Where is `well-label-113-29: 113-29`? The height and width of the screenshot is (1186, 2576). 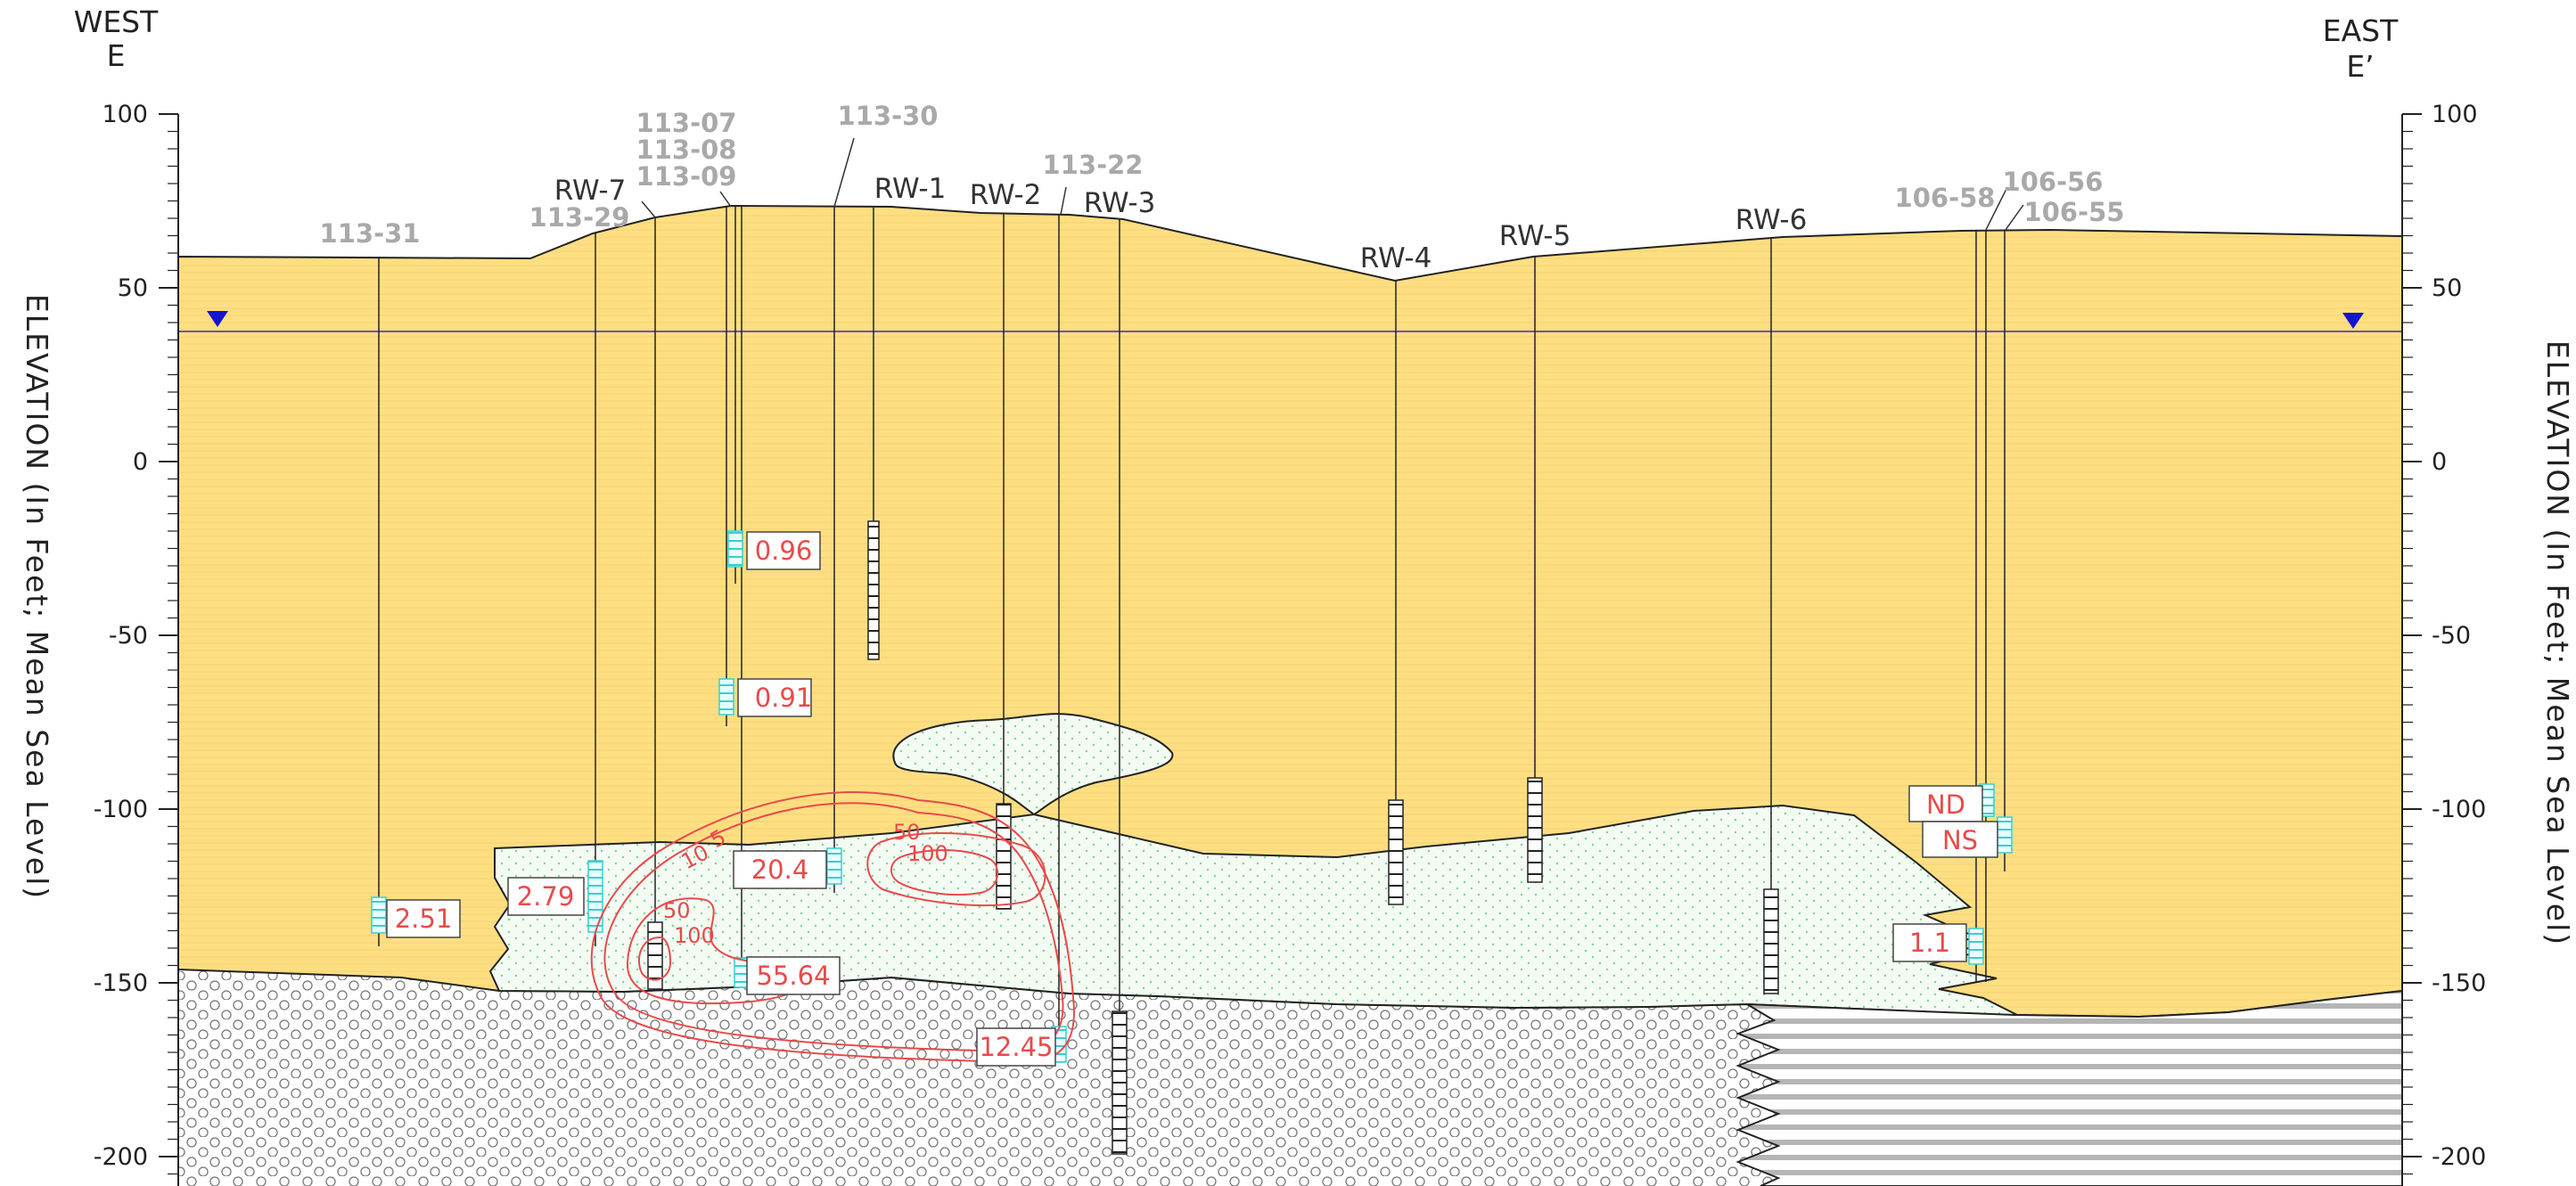 well-label-113-29: 113-29 is located at coordinates (579, 217).